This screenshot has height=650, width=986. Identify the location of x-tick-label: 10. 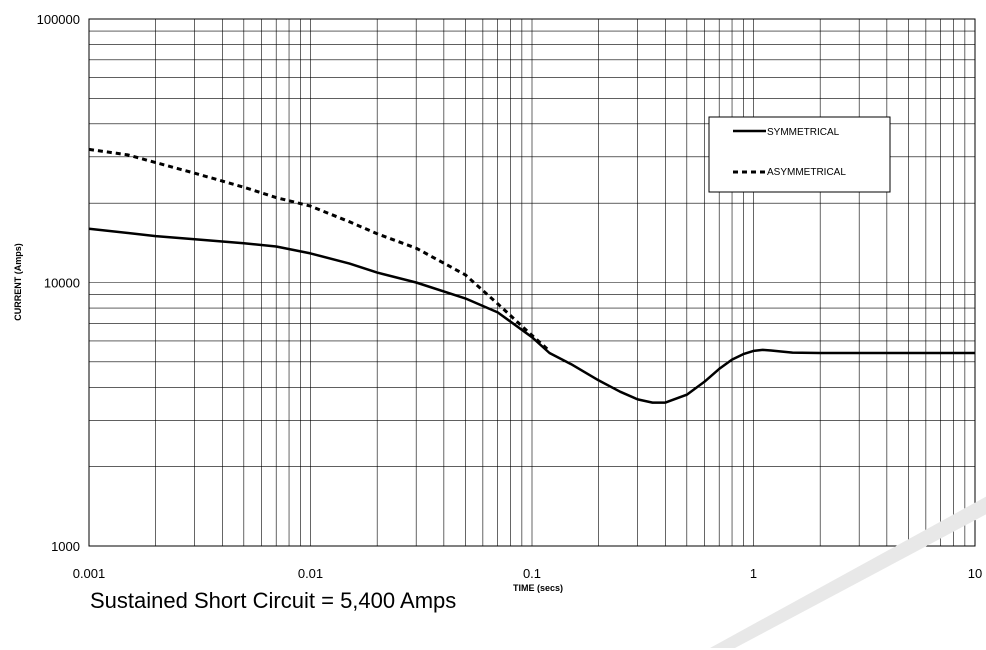
(975, 573).